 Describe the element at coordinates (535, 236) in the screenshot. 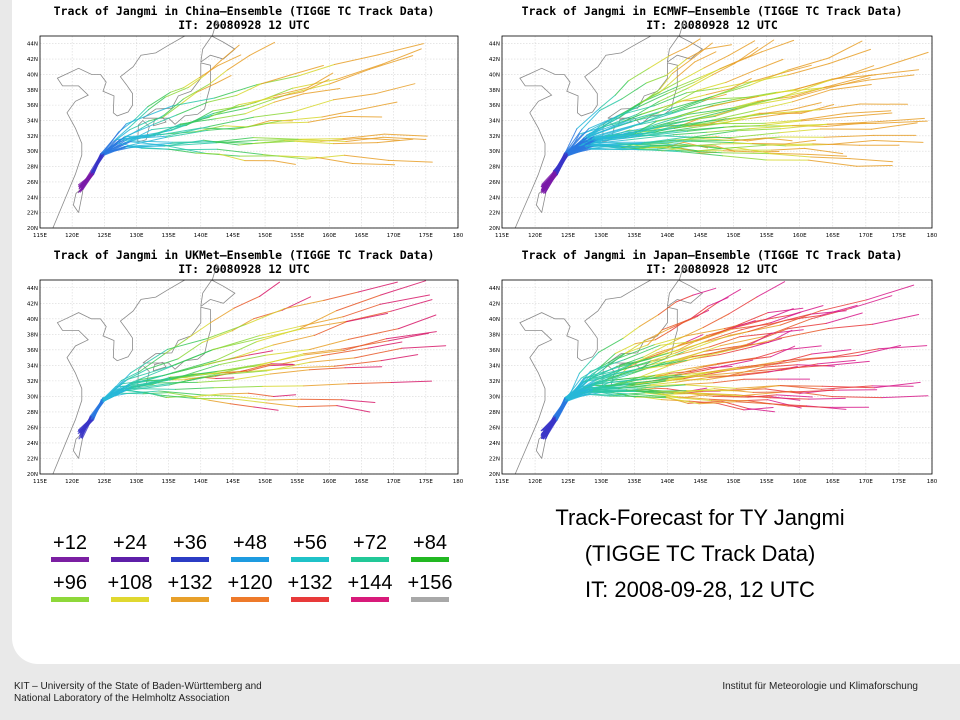

I see `lon-tick-label: 120E` at that location.